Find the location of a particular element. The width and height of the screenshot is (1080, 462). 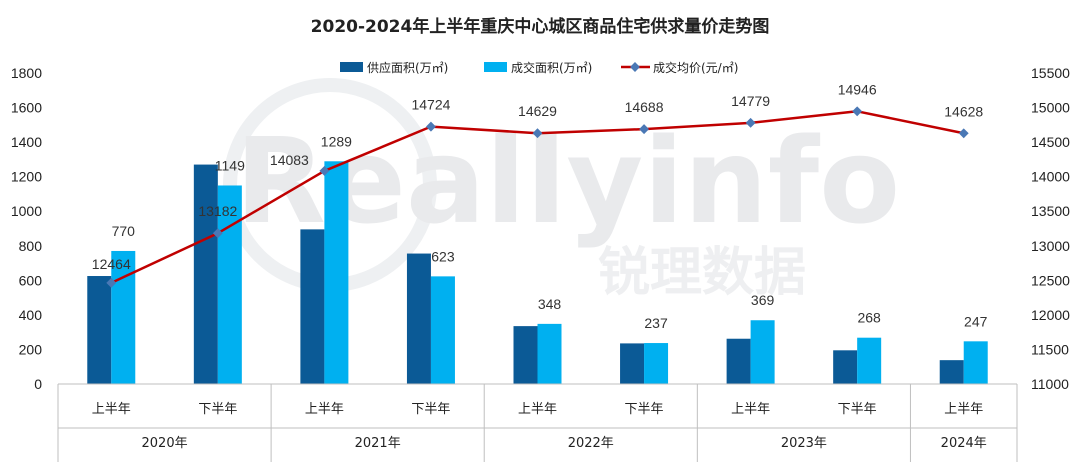

price-value-label: 13182 is located at coordinates (217, 211).